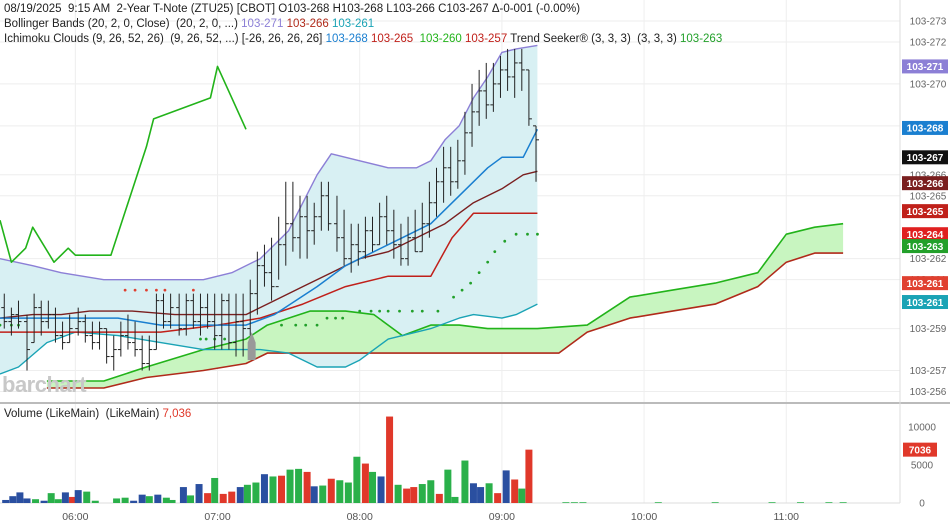 The image size is (950, 528). I want to click on y-axis-tick-label: 103-266, so click(928, 175).